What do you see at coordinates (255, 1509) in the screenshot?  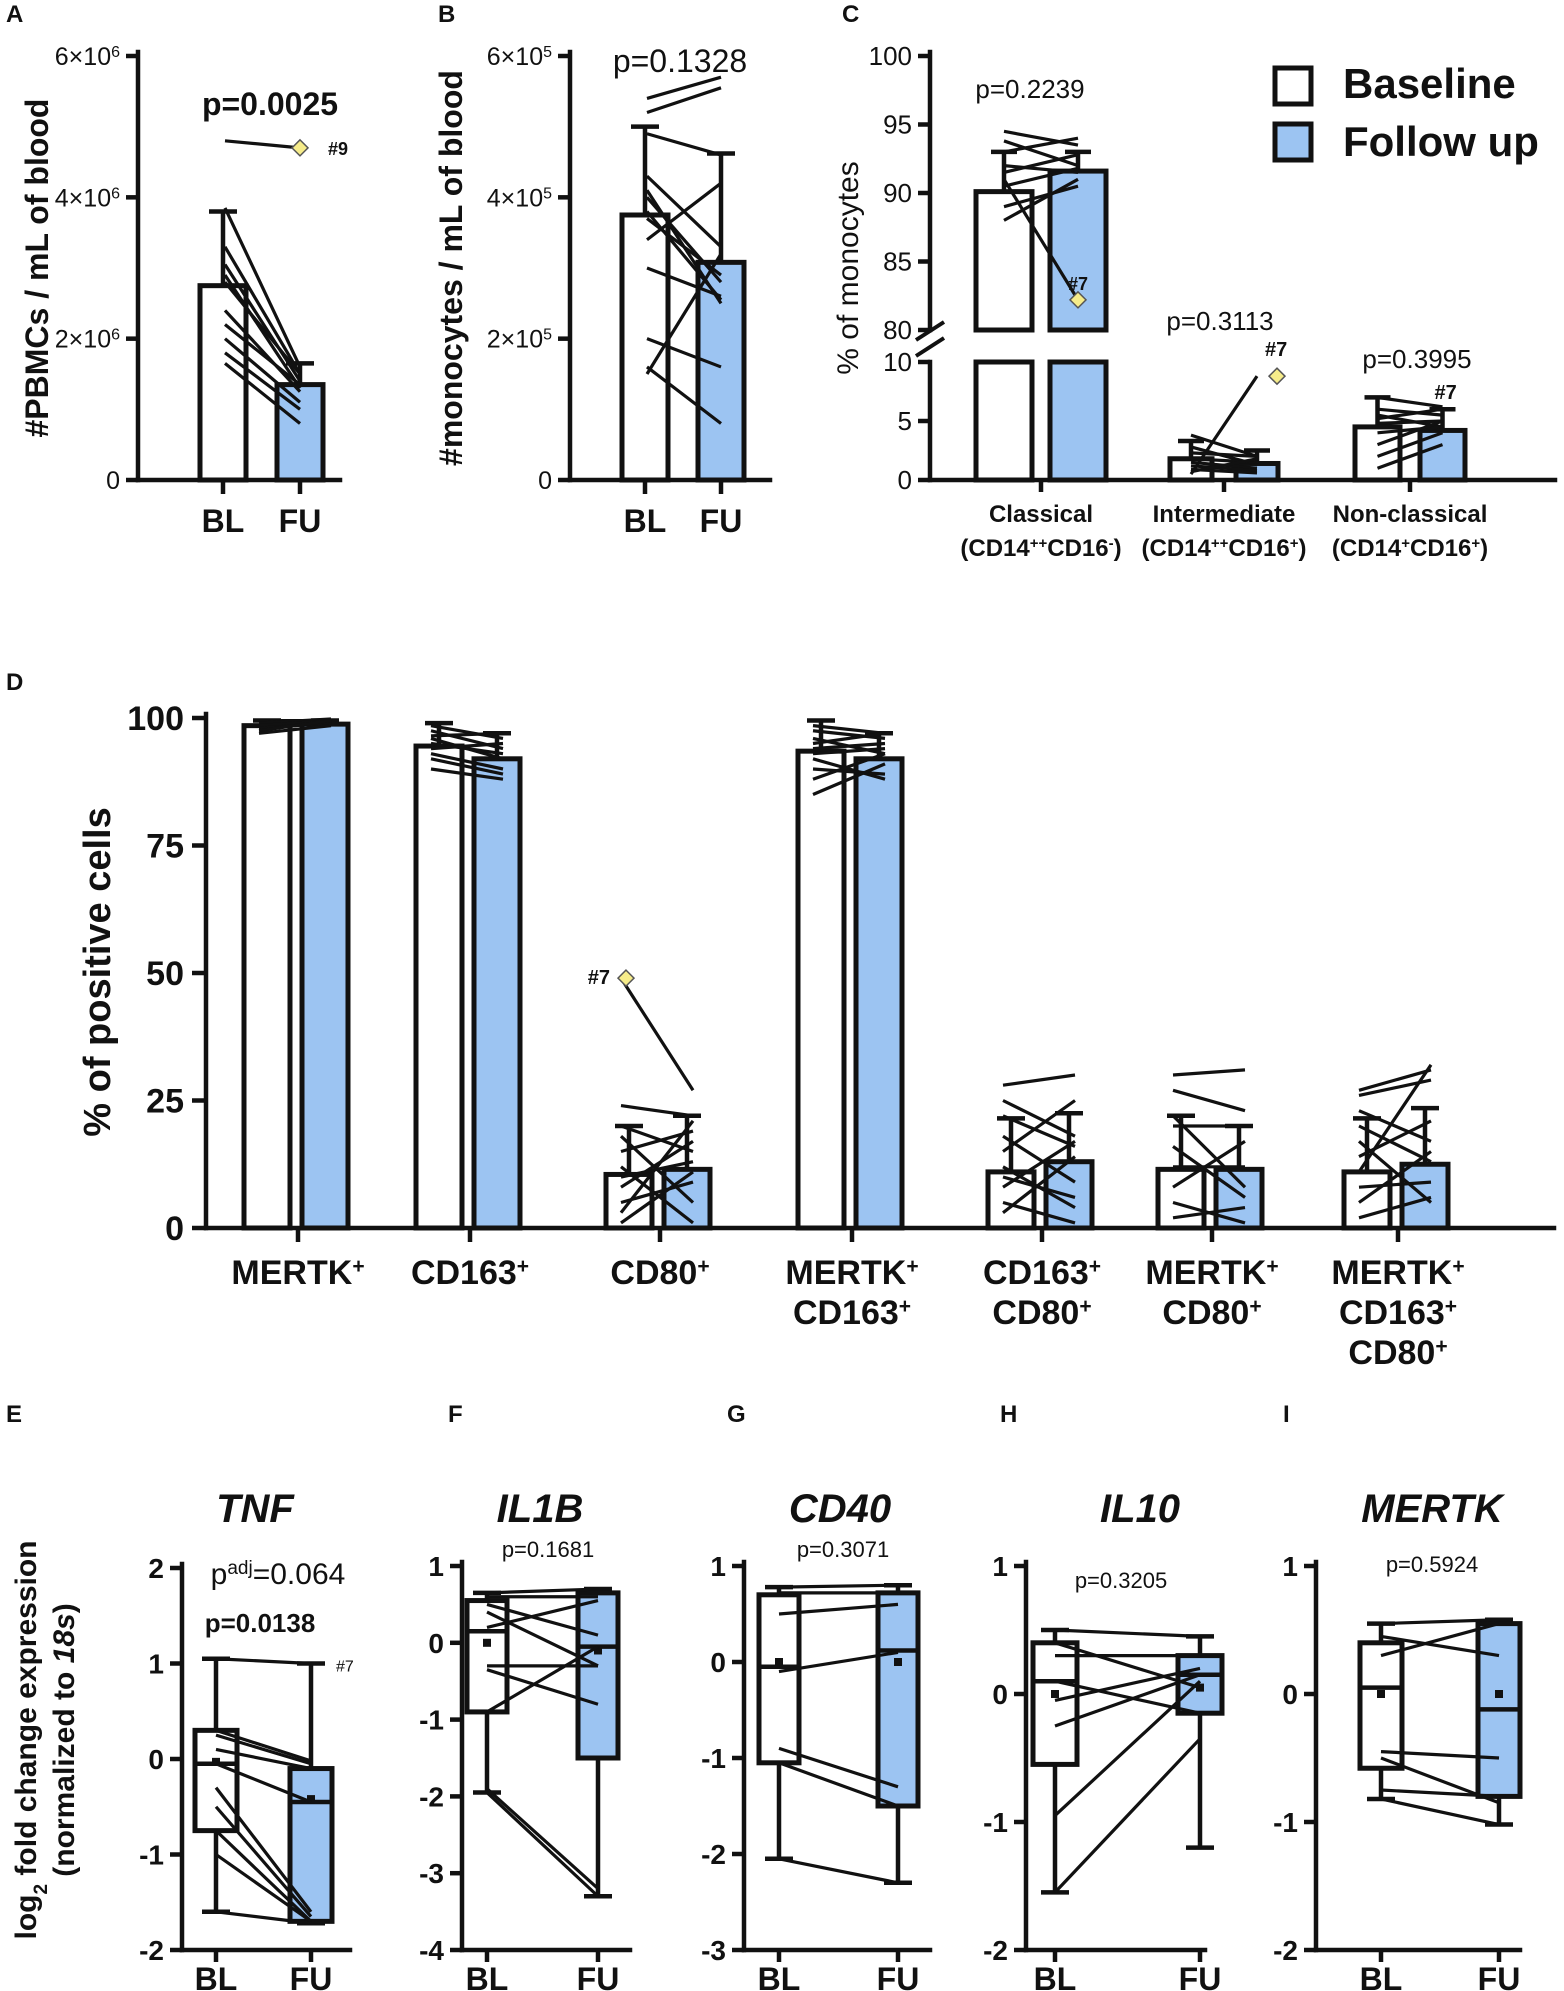 I see `gene-title: TNF` at bounding box center [255, 1509].